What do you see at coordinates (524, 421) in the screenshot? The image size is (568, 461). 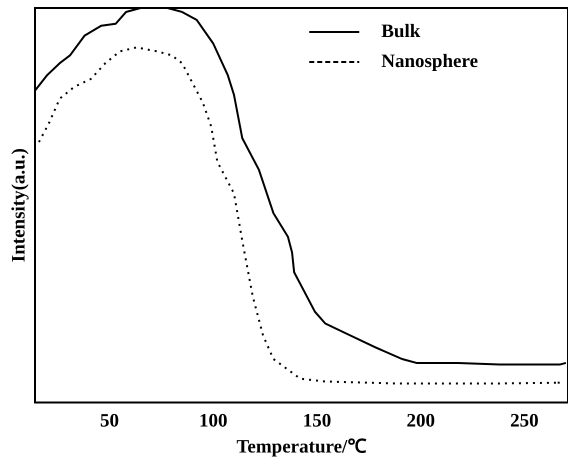 I see `x-tick-label: 250` at bounding box center [524, 421].